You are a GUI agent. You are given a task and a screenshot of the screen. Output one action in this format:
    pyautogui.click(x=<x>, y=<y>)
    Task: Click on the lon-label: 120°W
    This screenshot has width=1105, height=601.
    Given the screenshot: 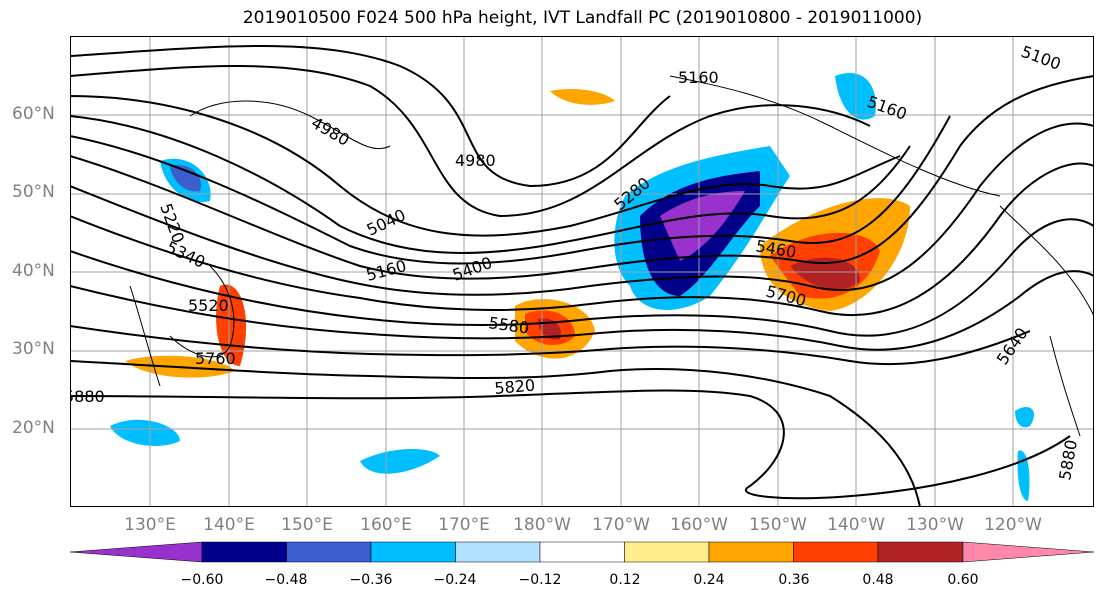 What is the action you would take?
    pyautogui.click(x=1013, y=525)
    